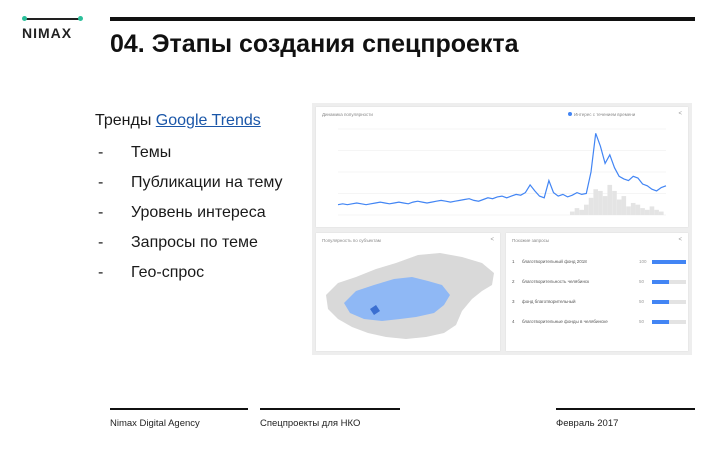  Describe the element at coordinates (587, 423) in the screenshot. I see `footer-date: Февраль 2017` at that location.